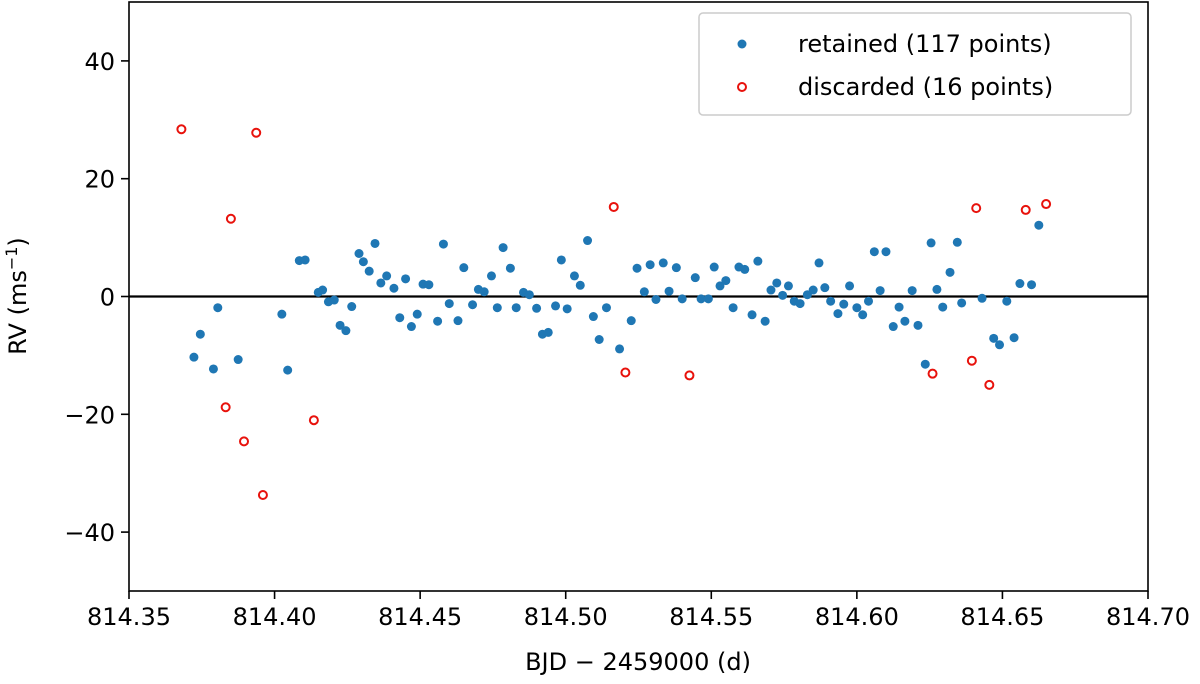  What do you see at coordinates (420, 617) in the screenshot?
I see `x-tick-label: 814.45` at bounding box center [420, 617].